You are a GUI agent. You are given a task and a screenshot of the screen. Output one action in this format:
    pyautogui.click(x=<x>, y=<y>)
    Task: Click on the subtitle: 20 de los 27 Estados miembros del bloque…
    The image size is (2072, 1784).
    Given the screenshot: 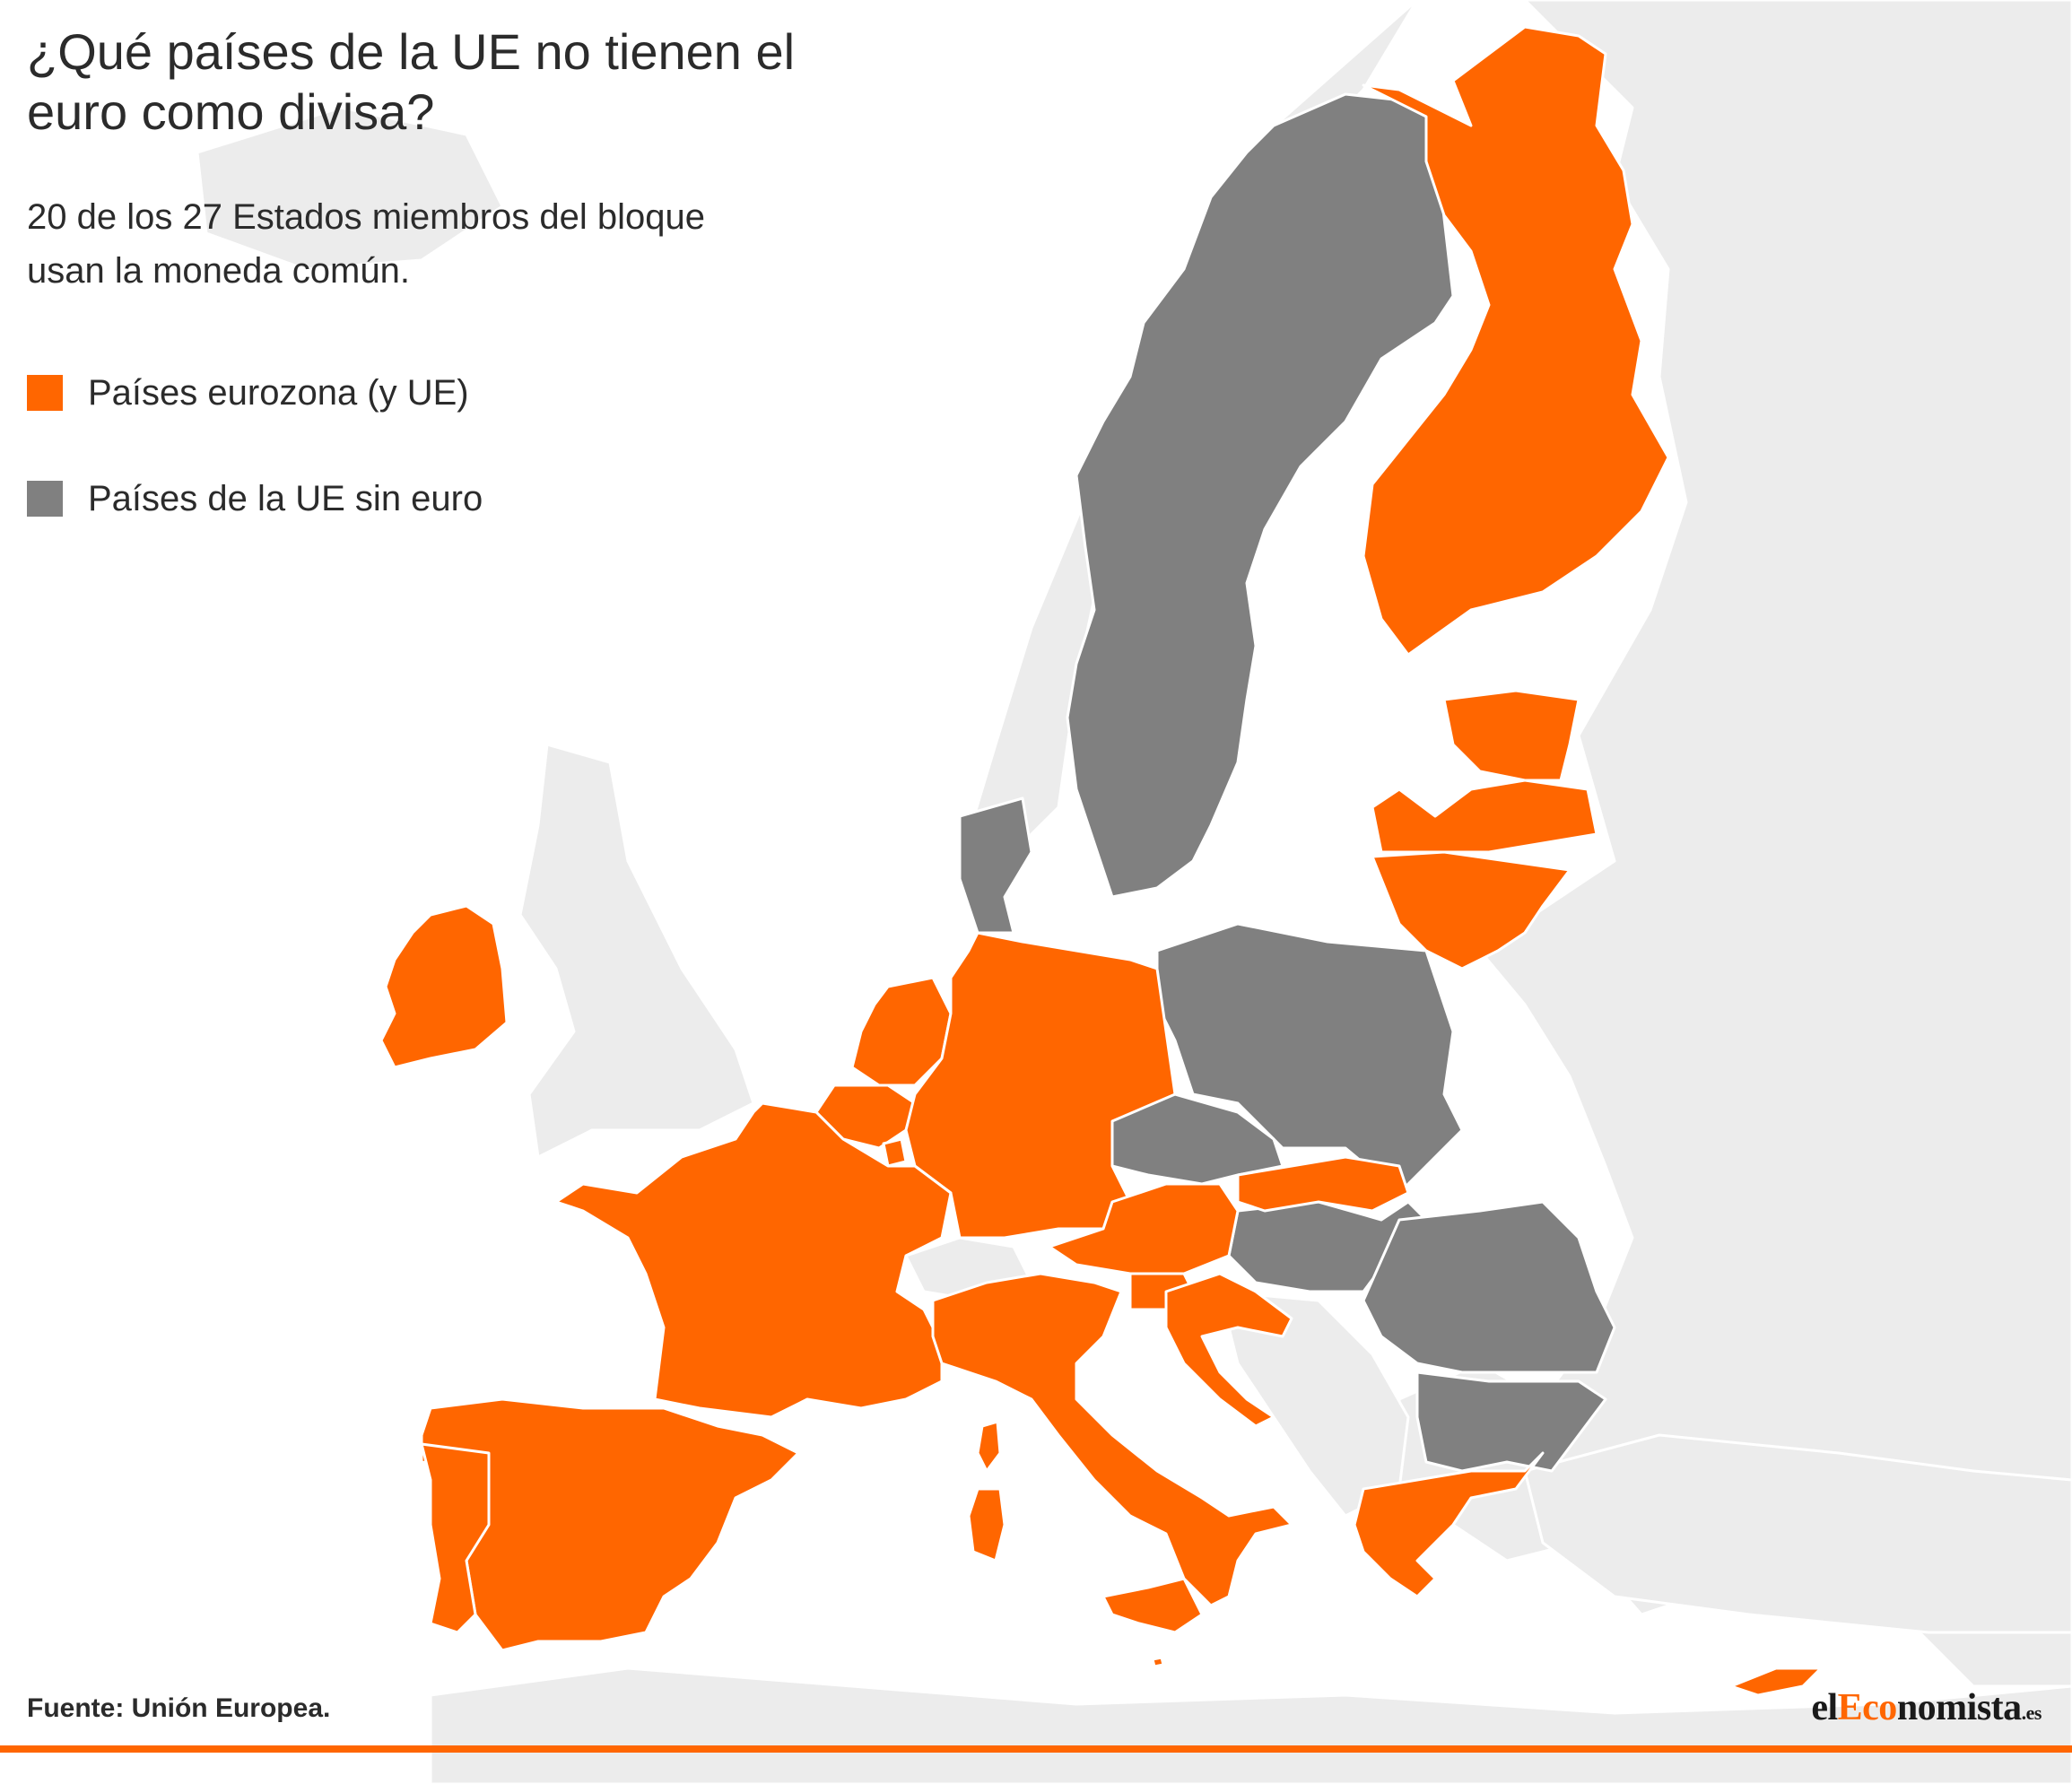 What is the action you would take?
    pyautogui.click(x=366, y=244)
    